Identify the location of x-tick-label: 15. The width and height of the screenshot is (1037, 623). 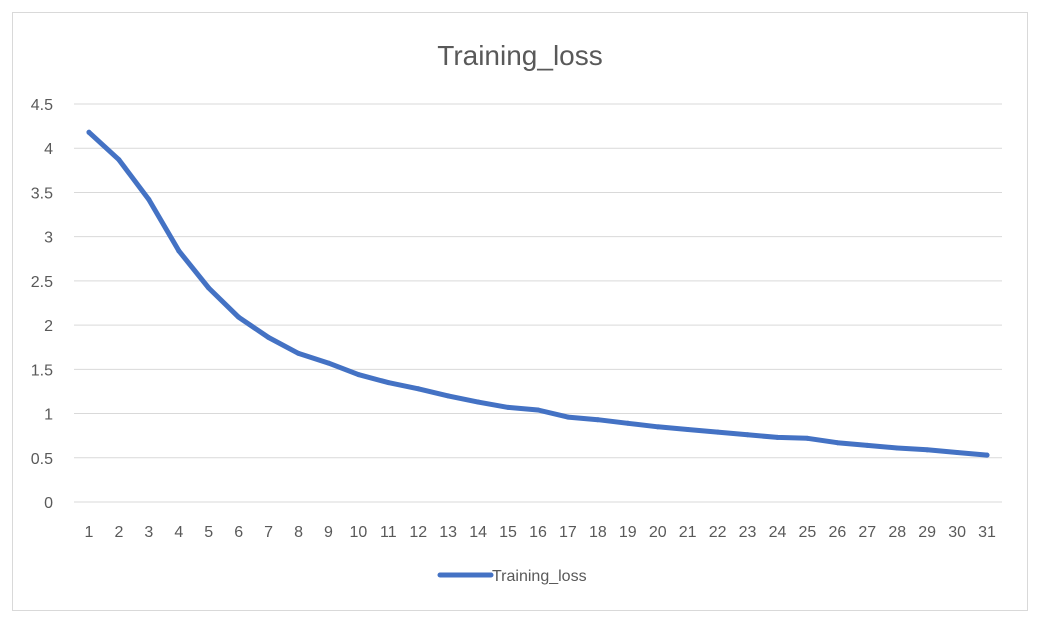
(508, 532).